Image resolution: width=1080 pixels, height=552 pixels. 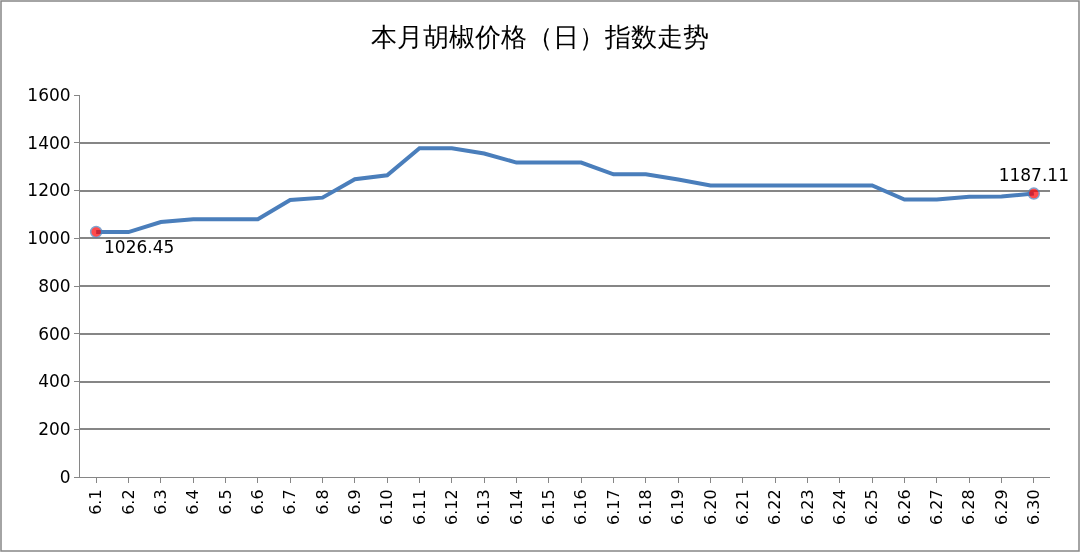 What do you see at coordinates (540, 36) in the screenshot?
I see `chart-title: 本月胡椒价格（日）指数走势` at bounding box center [540, 36].